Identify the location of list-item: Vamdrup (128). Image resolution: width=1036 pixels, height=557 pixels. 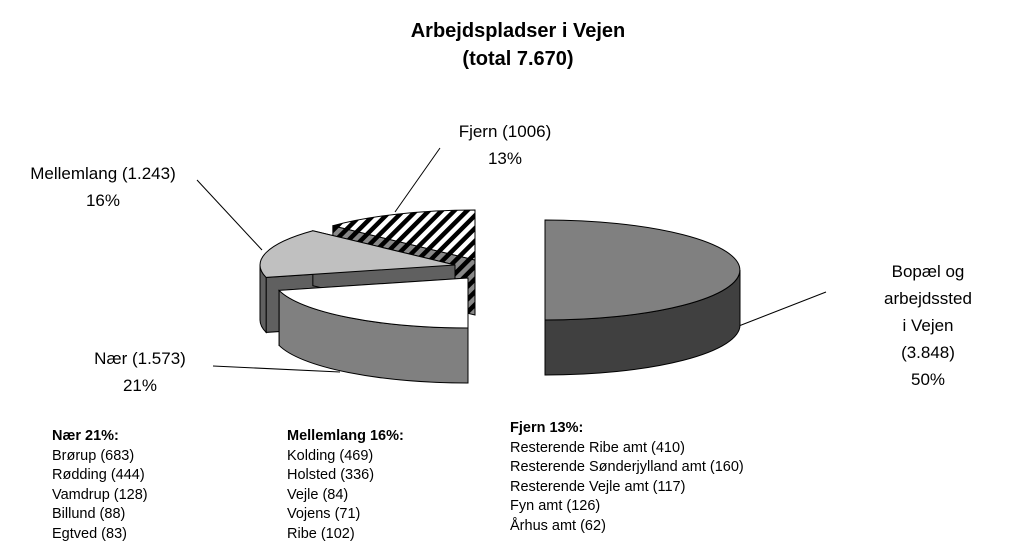
(100, 494).